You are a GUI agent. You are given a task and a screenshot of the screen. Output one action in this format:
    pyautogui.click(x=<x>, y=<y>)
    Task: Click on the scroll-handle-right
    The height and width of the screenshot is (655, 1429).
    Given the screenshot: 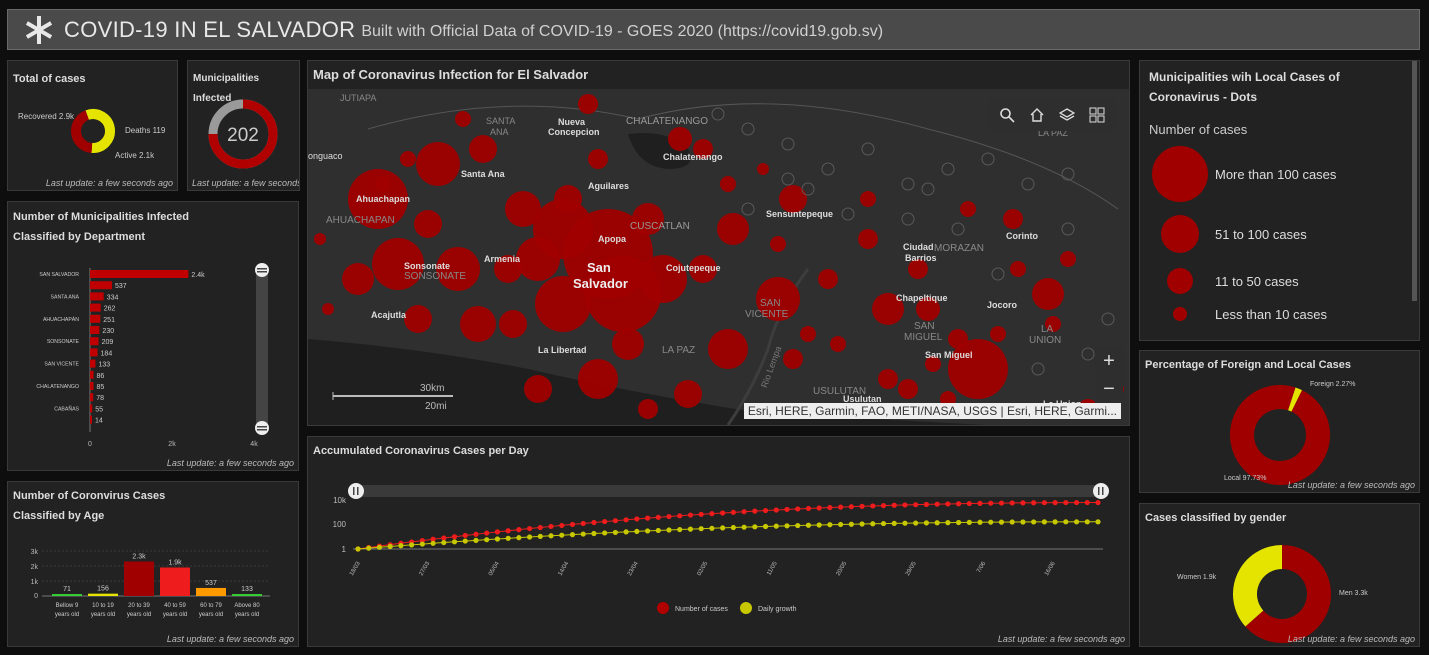 What is the action you would take?
    pyautogui.click(x=1101, y=491)
    